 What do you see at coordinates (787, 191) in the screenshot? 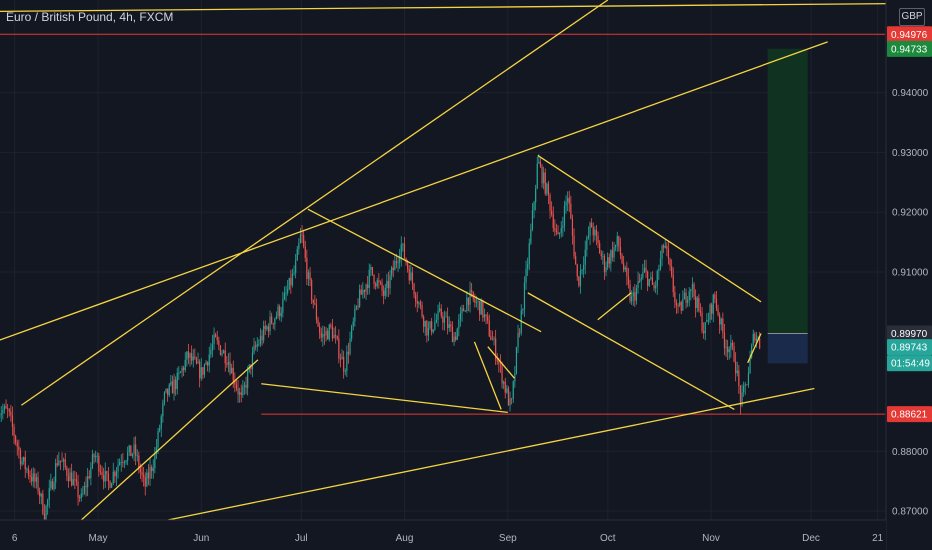
I see `target-zone` at bounding box center [787, 191].